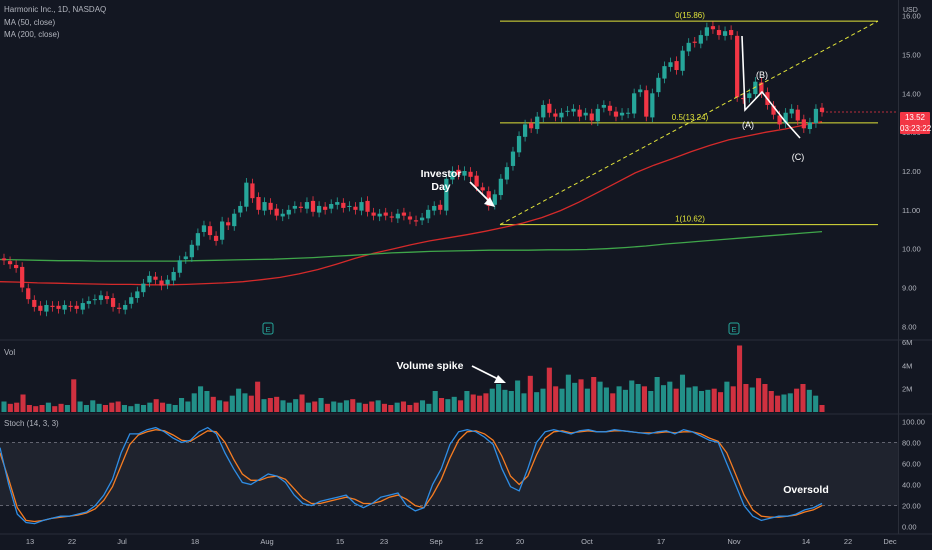 The height and width of the screenshot is (550, 932). What do you see at coordinates (413, 378) in the screenshot?
I see `volume-bars` at bounding box center [413, 378].